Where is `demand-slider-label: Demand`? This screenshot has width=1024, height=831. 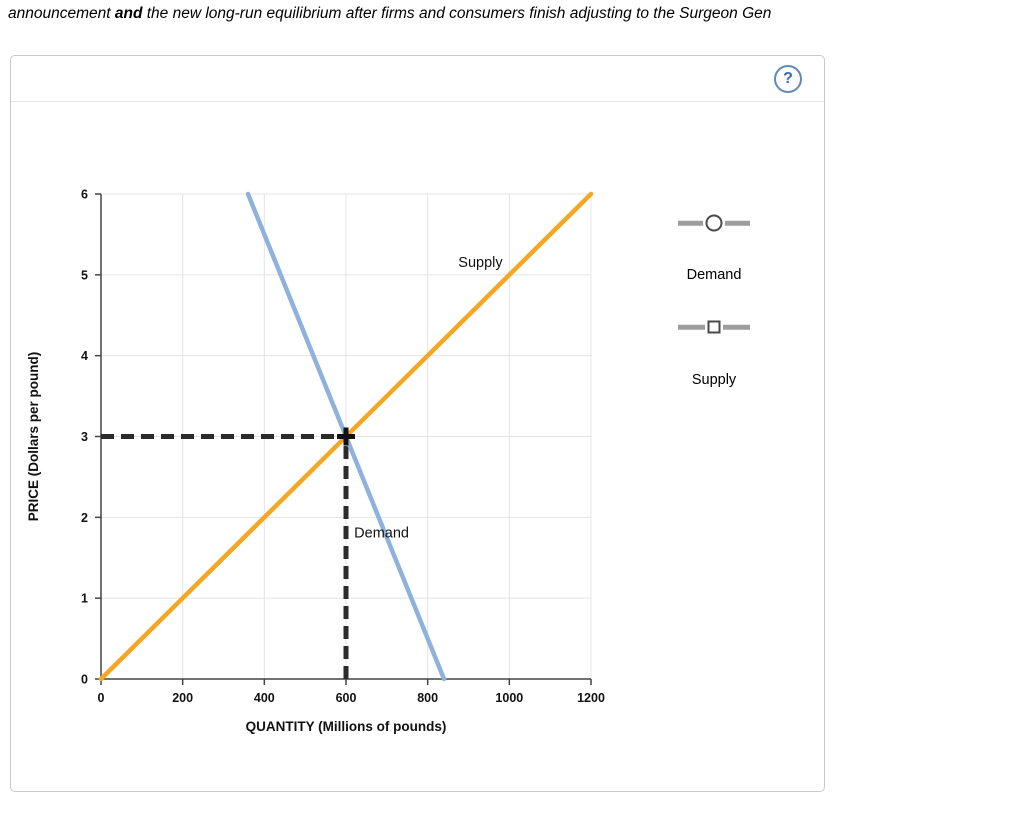
demand-slider-label: Demand is located at coordinates (714, 275).